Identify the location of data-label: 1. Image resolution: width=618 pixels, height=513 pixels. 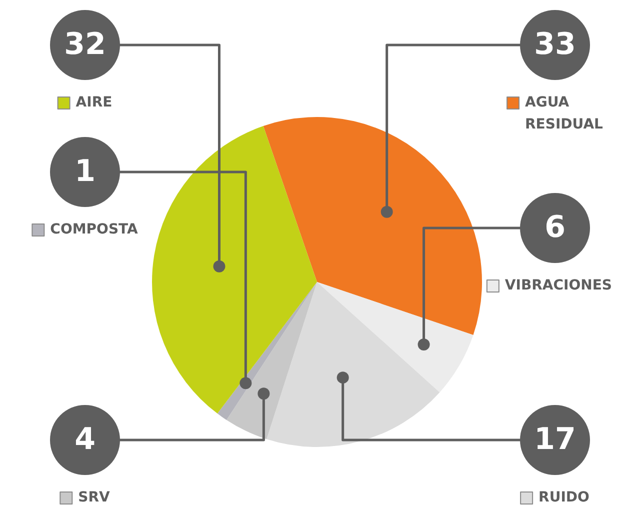
(85, 171).